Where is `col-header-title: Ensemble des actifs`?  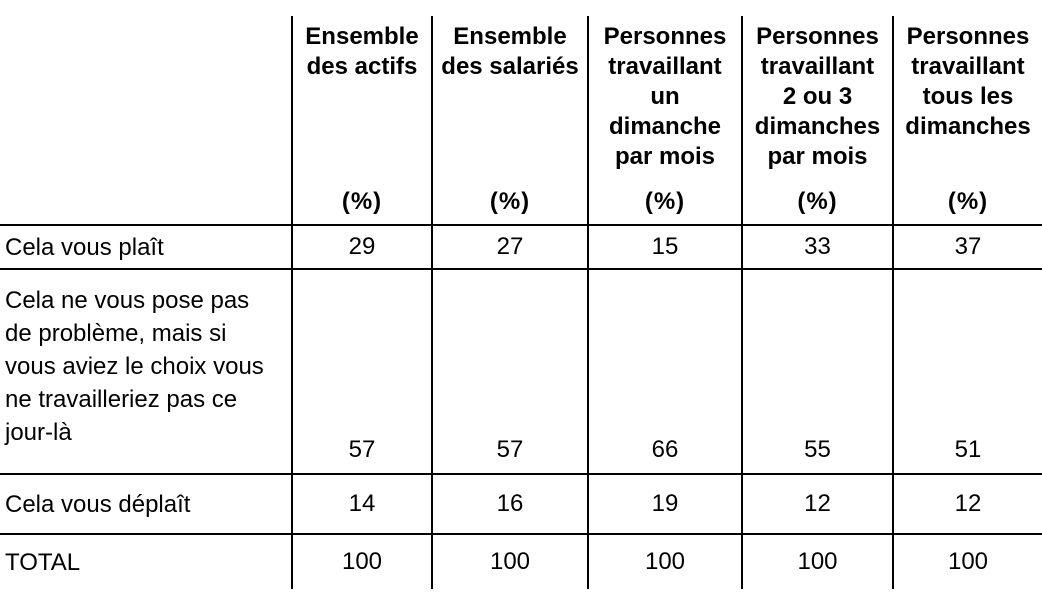 col-header-title: Ensemble des actifs is located at coordinates (362, 51).